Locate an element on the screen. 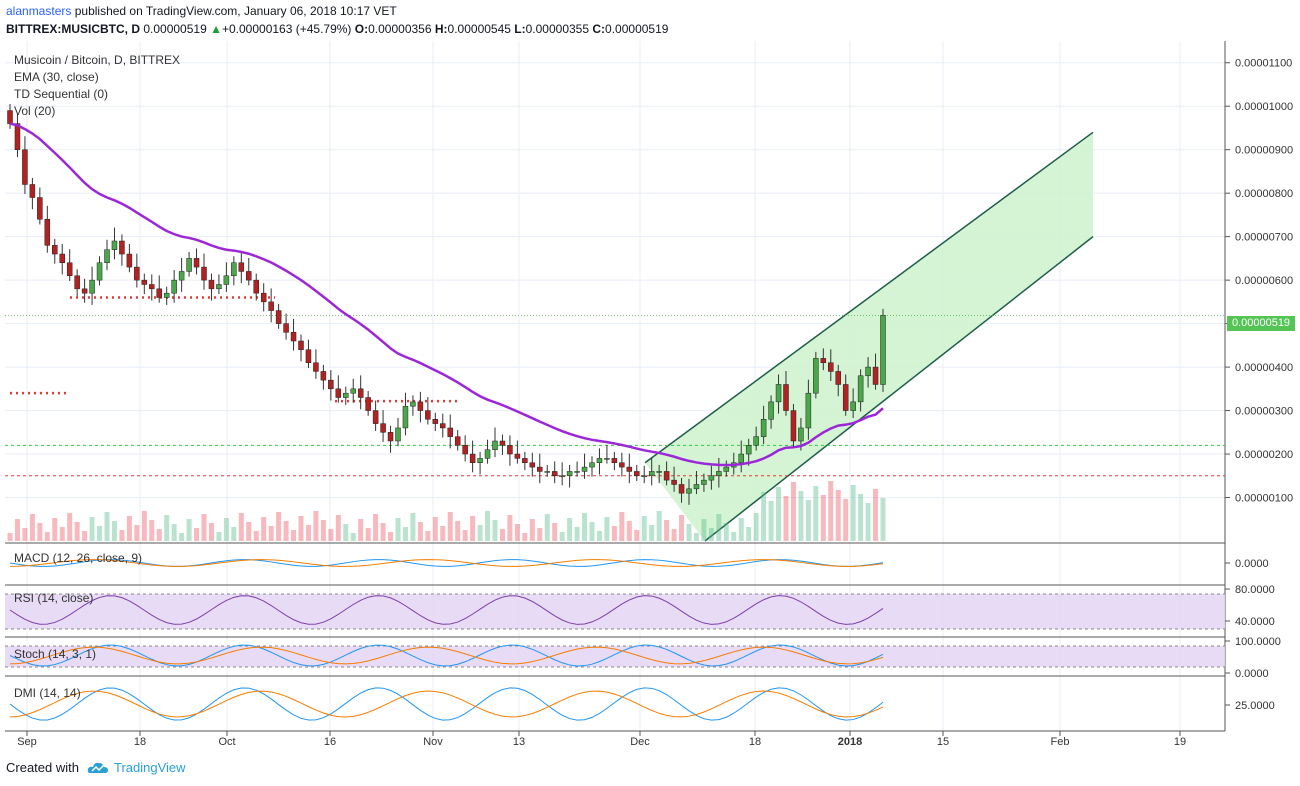 The width and height of the screenshot is (1300, 786). y-tick-label: 0.00000300 is located at coordinates (1264, 412).